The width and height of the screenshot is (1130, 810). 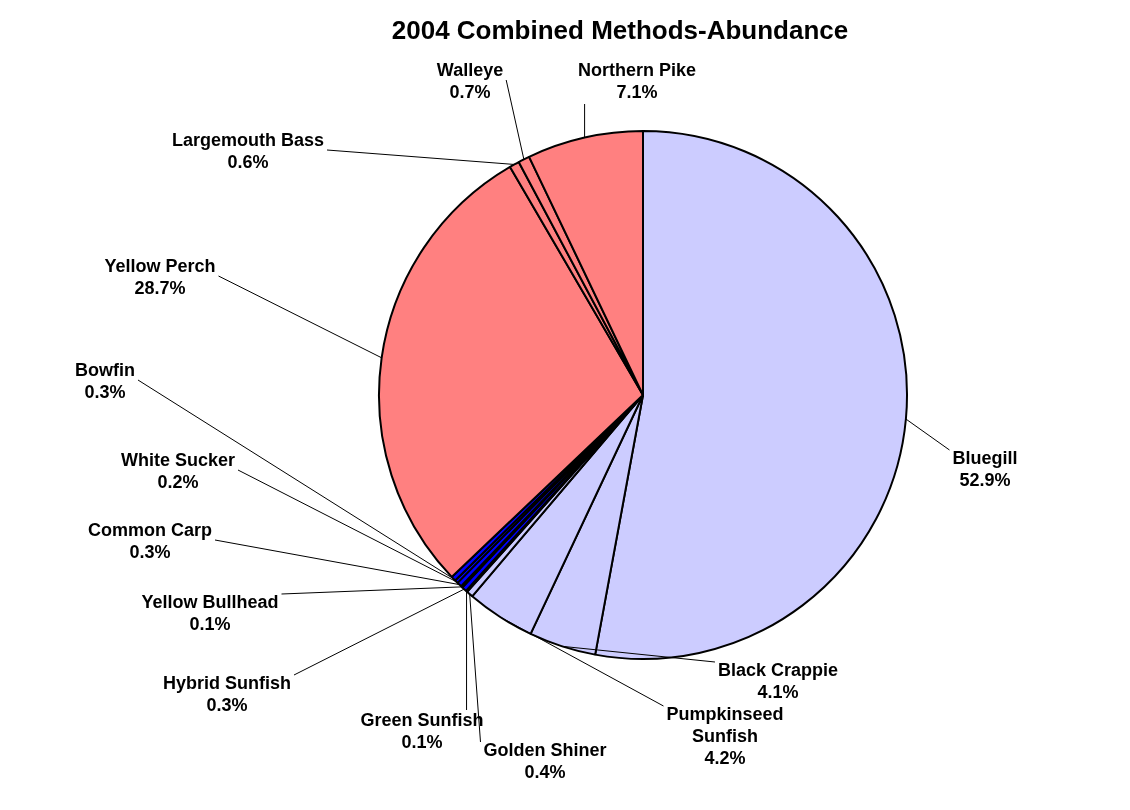 What do you see at coordinates (227, 682) in the screenshot?
I see `slice-label: Hybrid Sunfish` at bounding box center [227, 682].